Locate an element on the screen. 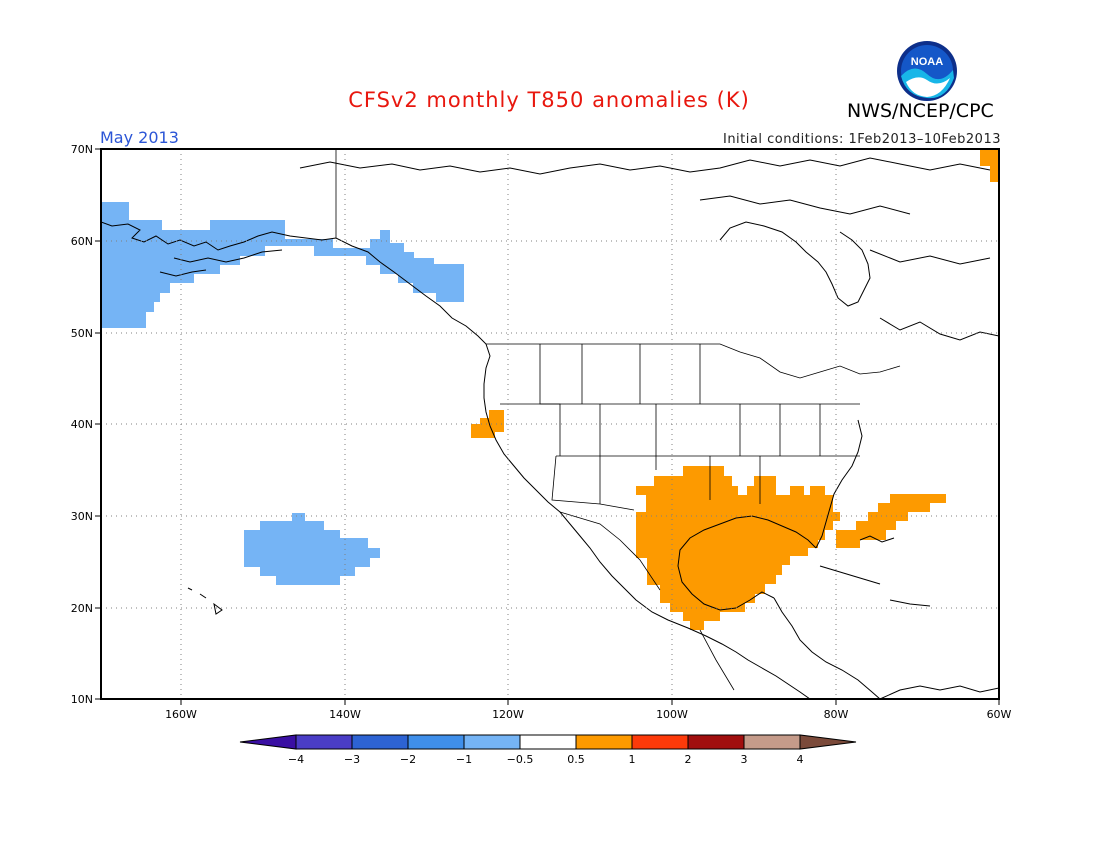 Image resolution: width=1100 pixels, height=850 pixels. color-bar is located at coordinates (548, 742).